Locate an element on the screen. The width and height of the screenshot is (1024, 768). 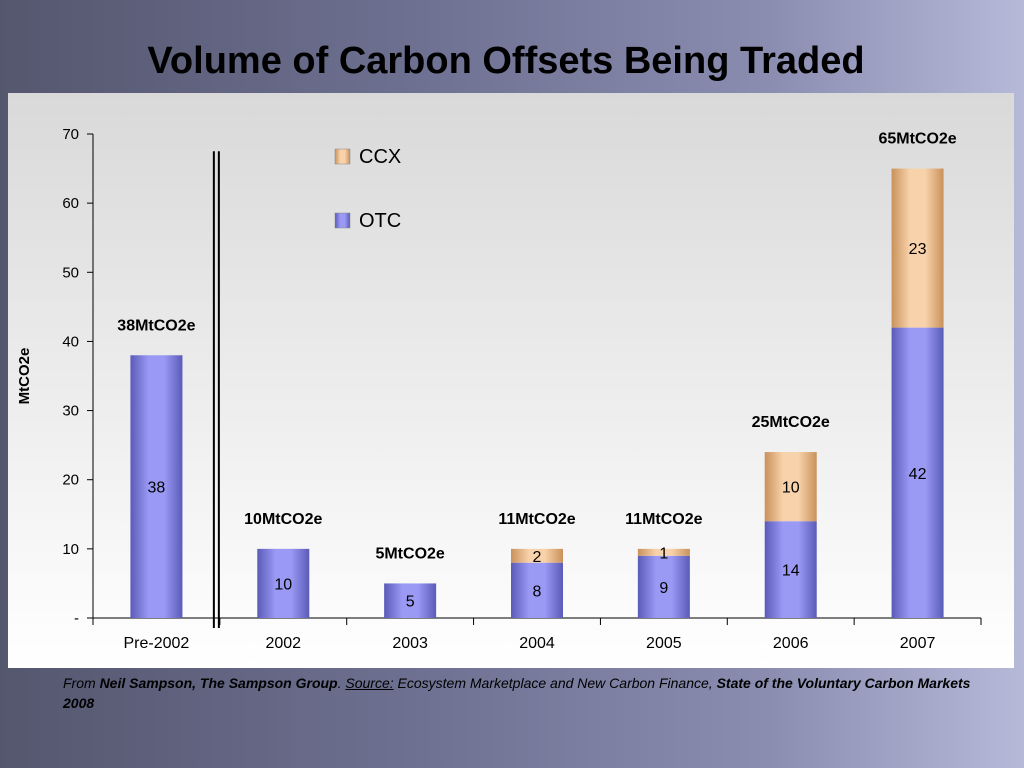
data-label-ccx: 2 is located at coordinates (537, 557).